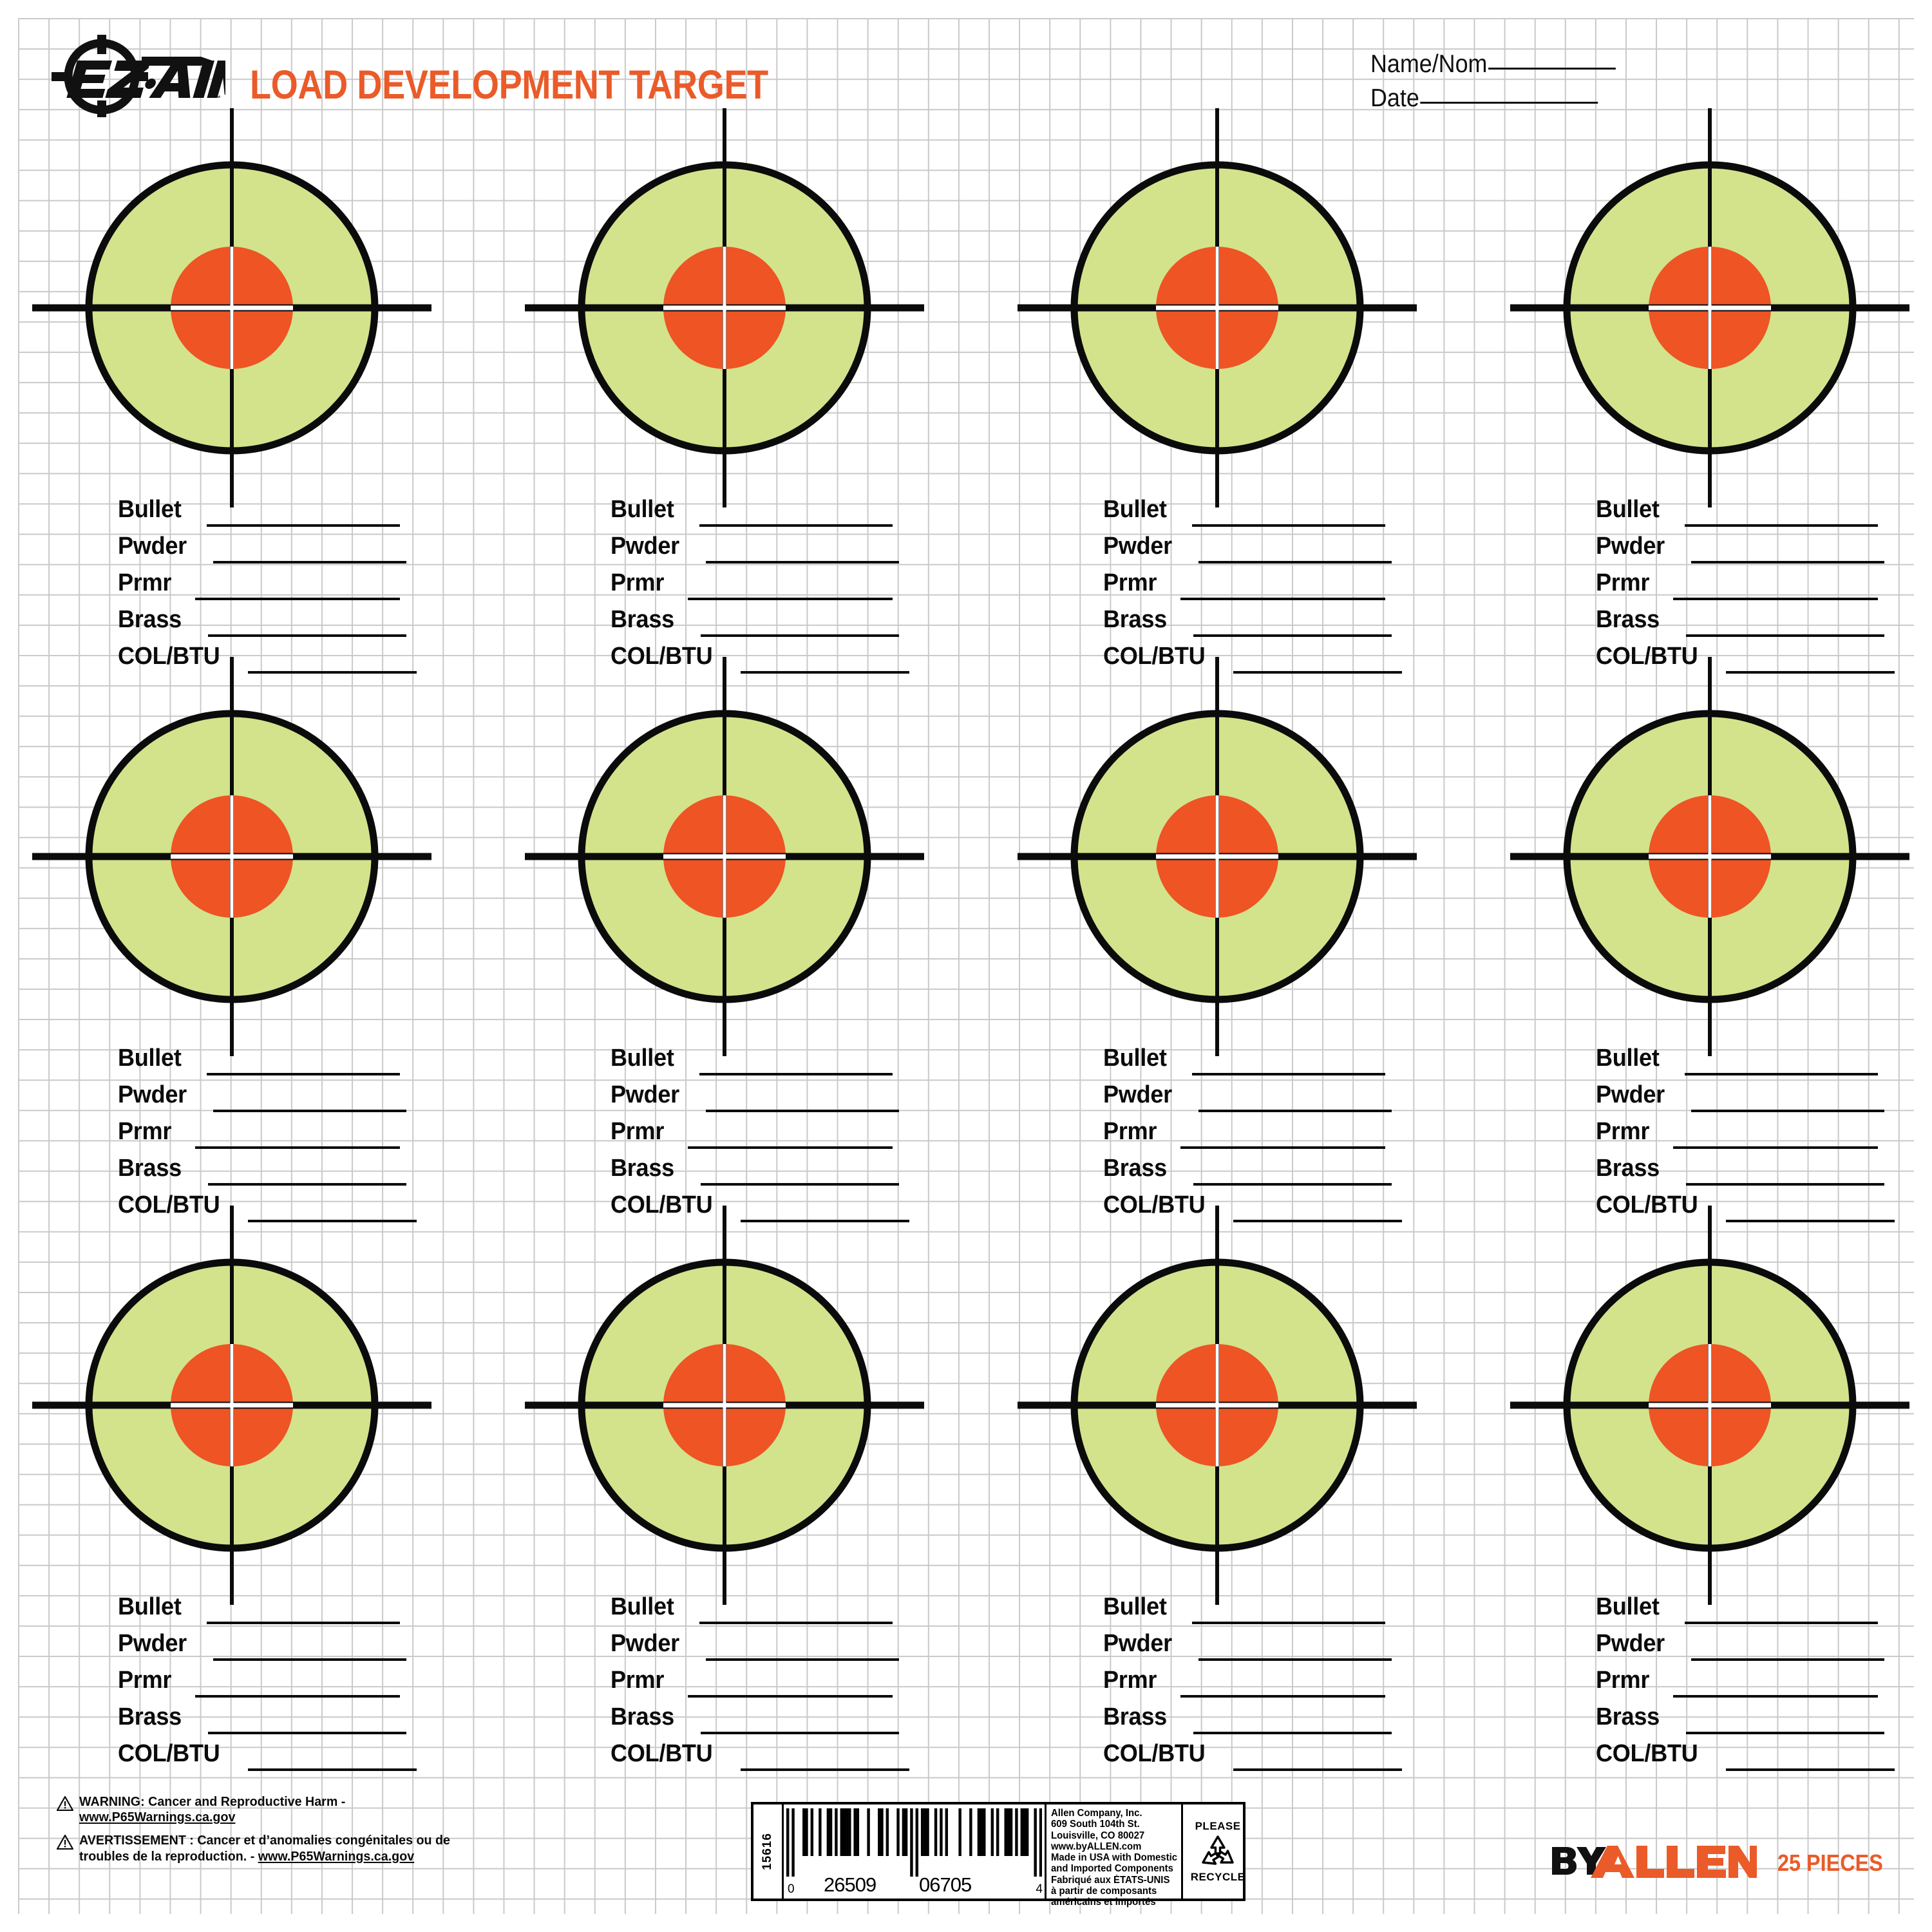 This screenshot has width=1932, height=1932. Describe the element at coordinates (336, 1856) in the screenshot. I see `warning-fr-url: www.P65Warnings.ca.gov` at that location.